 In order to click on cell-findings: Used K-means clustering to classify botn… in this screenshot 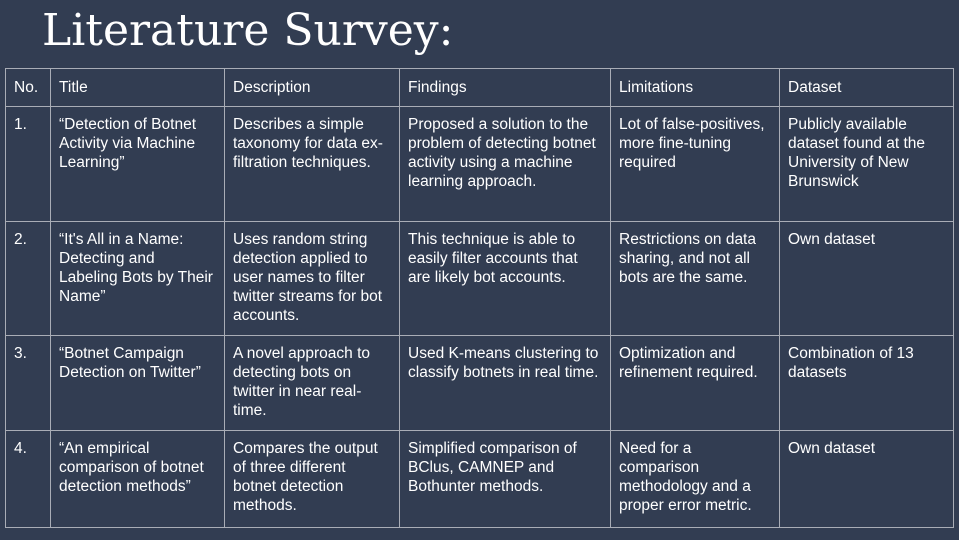, I will do `click(505, 383)`.